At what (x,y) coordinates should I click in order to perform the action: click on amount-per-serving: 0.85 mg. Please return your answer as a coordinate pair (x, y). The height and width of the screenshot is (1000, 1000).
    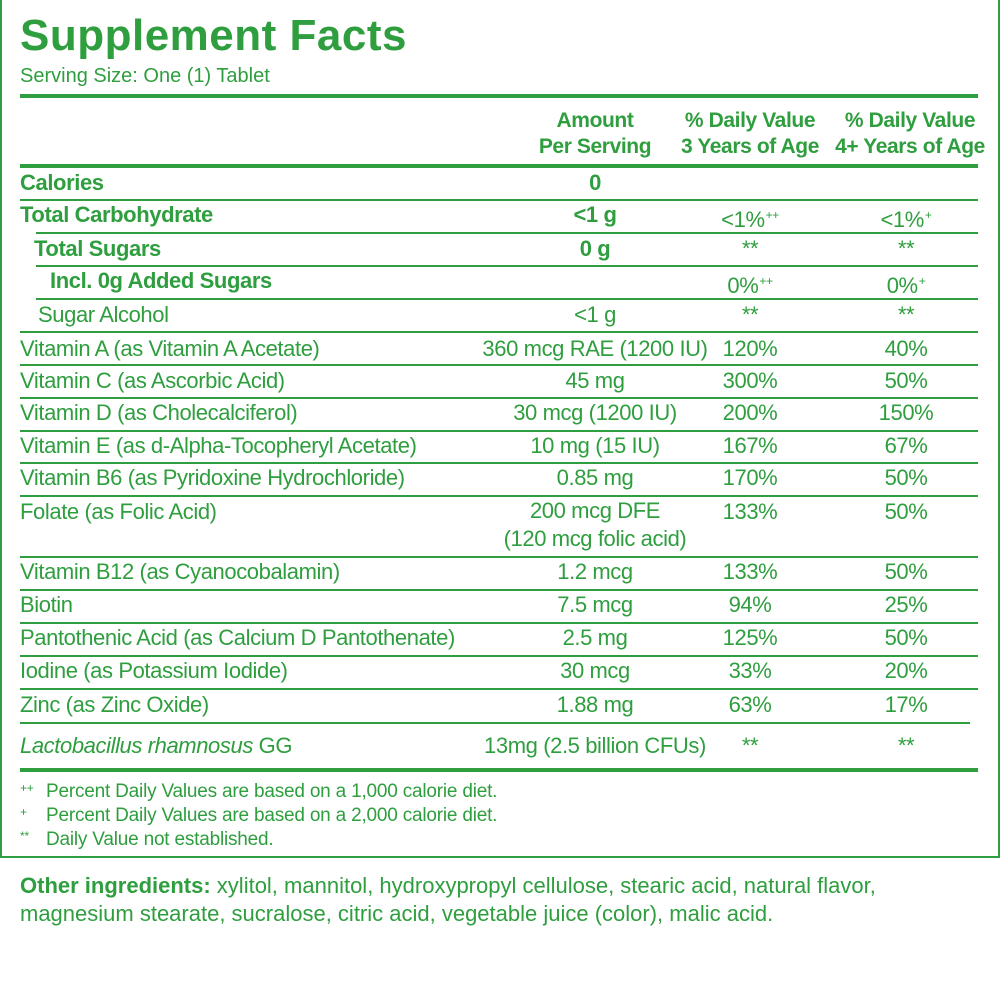
    Looking at the image, I should click on (595, 477).